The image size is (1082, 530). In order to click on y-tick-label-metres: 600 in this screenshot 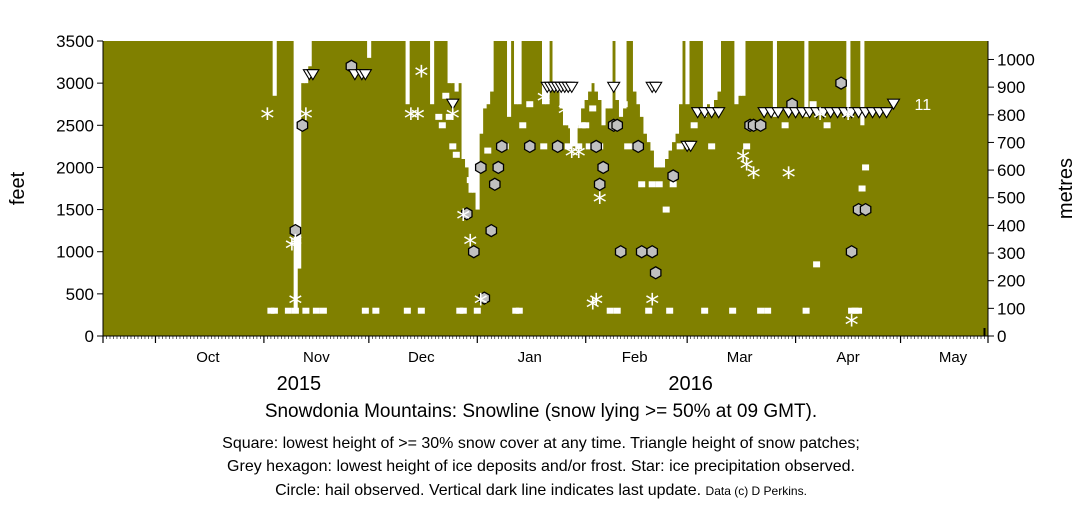, I will do `click(1011, 170)`.